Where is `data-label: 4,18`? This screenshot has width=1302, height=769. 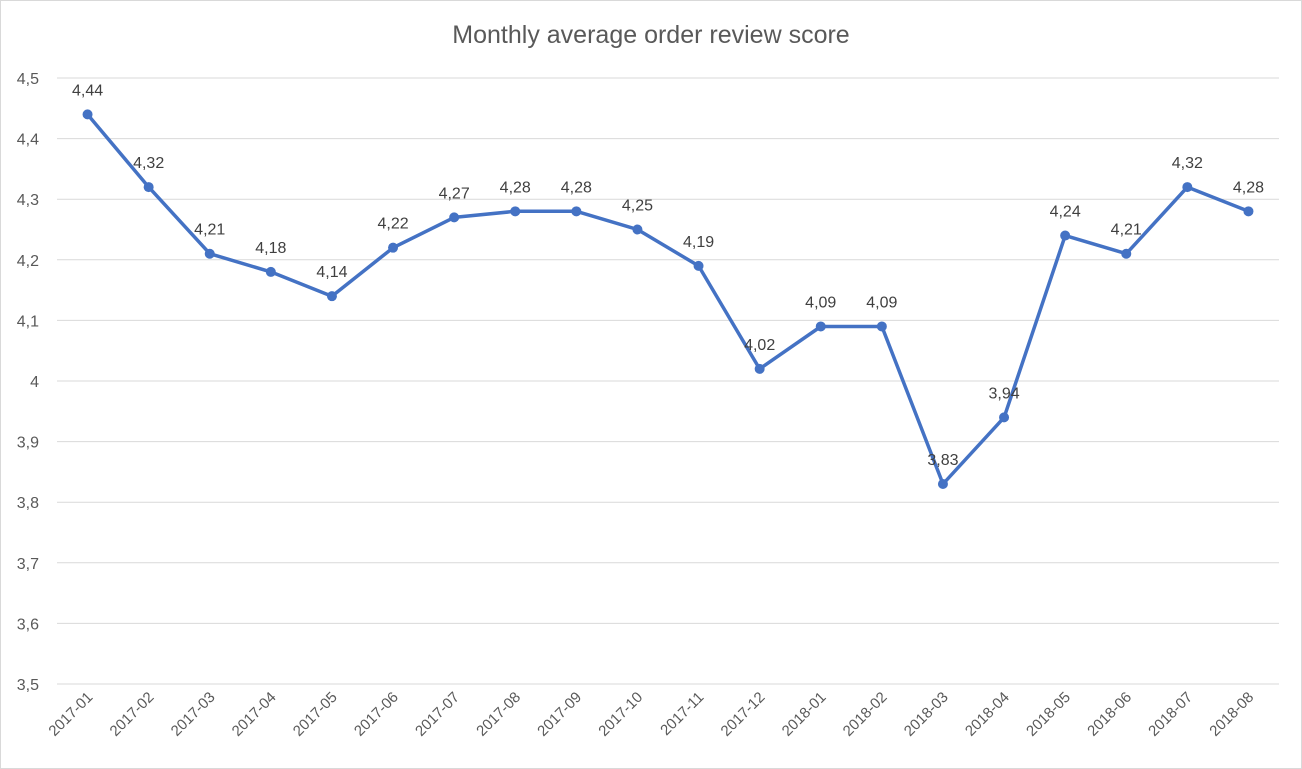 data-label: 4,18 is located at coordinates (270, 248).